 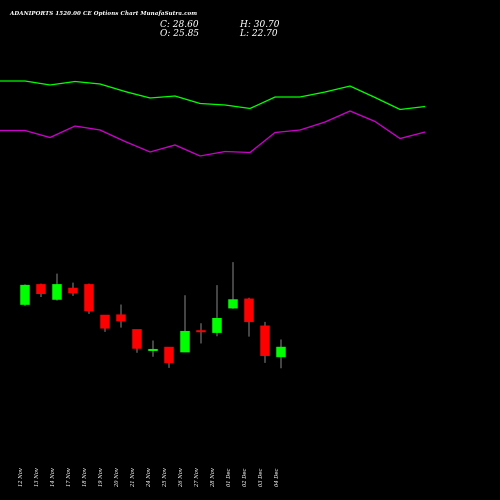 I want to click on x-tick-label: 20 Nov, so click(x=117, y=478).